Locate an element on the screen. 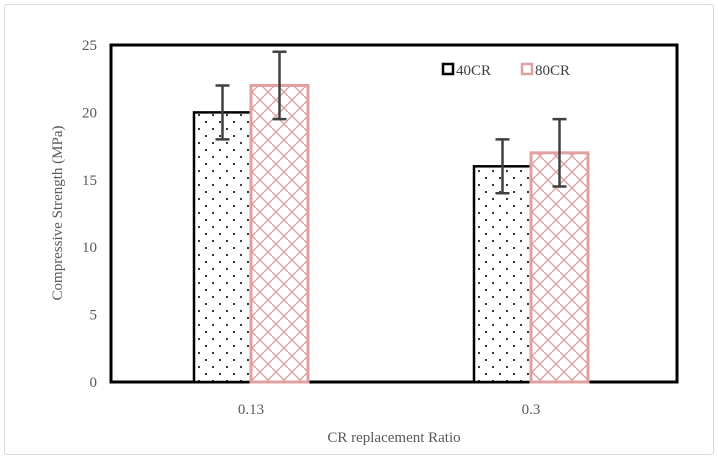 The image size is (718, 459). x-tick-label: 0.3 is located at coordinates (531, 410).